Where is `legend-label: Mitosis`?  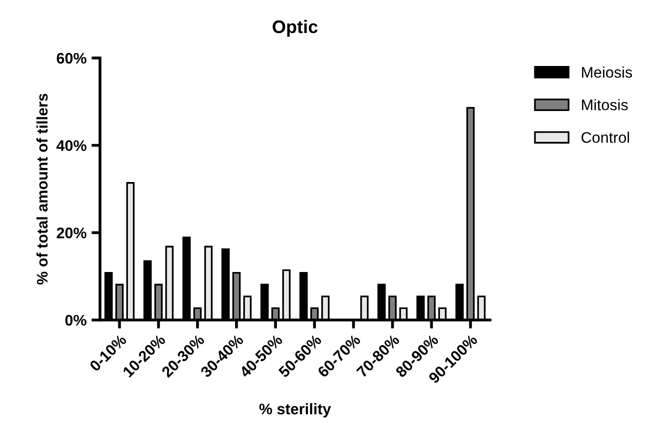
legend-label: Mitosis is located at coordinates (605, 104).